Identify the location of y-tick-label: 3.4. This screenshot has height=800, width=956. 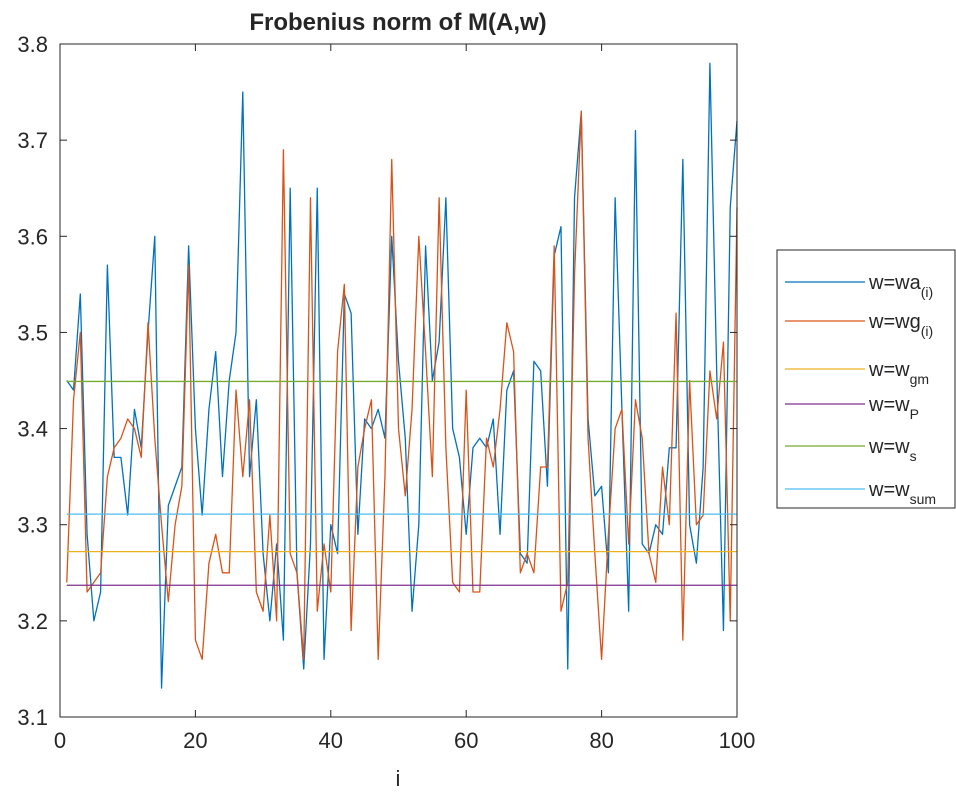
(32, 429).